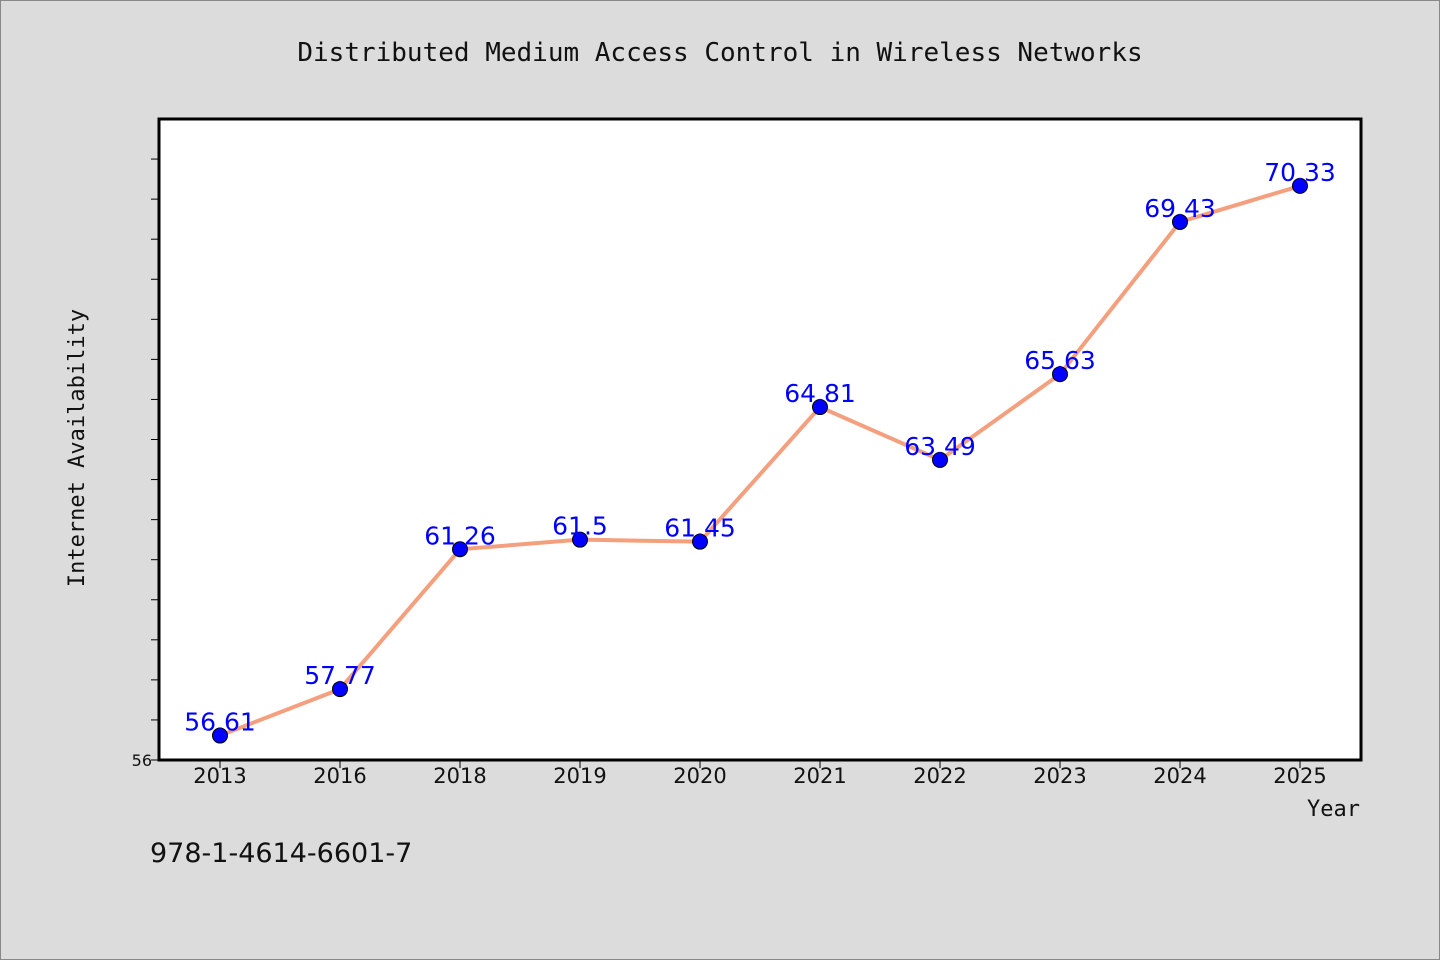 The height and width of the screenshot is (960, 1440). Describe the element at coordinates (940, 446) in the screenshot. I see `data-label: 63.49` at that location.